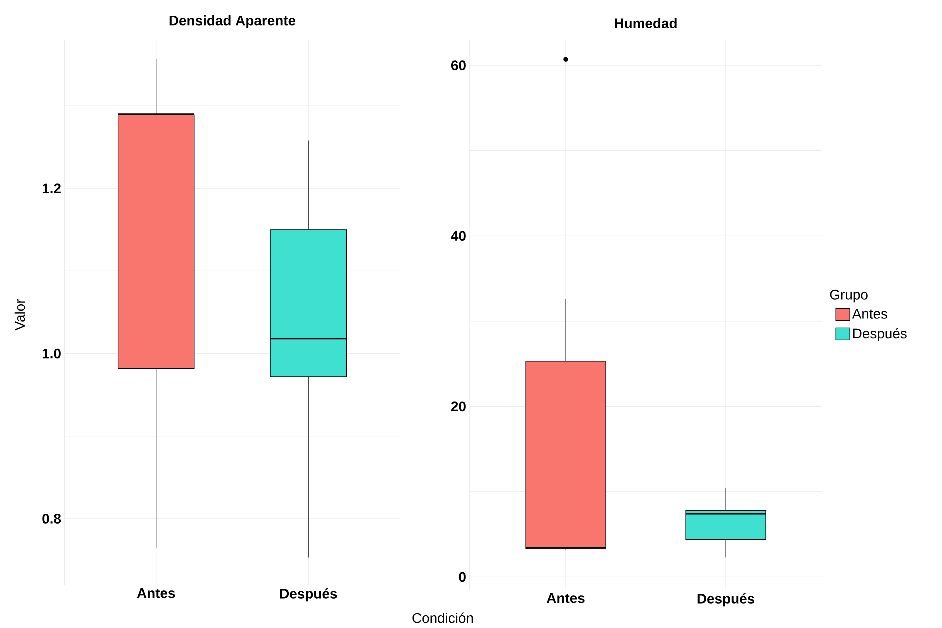  I want to click on y-tick-label: 0, so click(462, 577).